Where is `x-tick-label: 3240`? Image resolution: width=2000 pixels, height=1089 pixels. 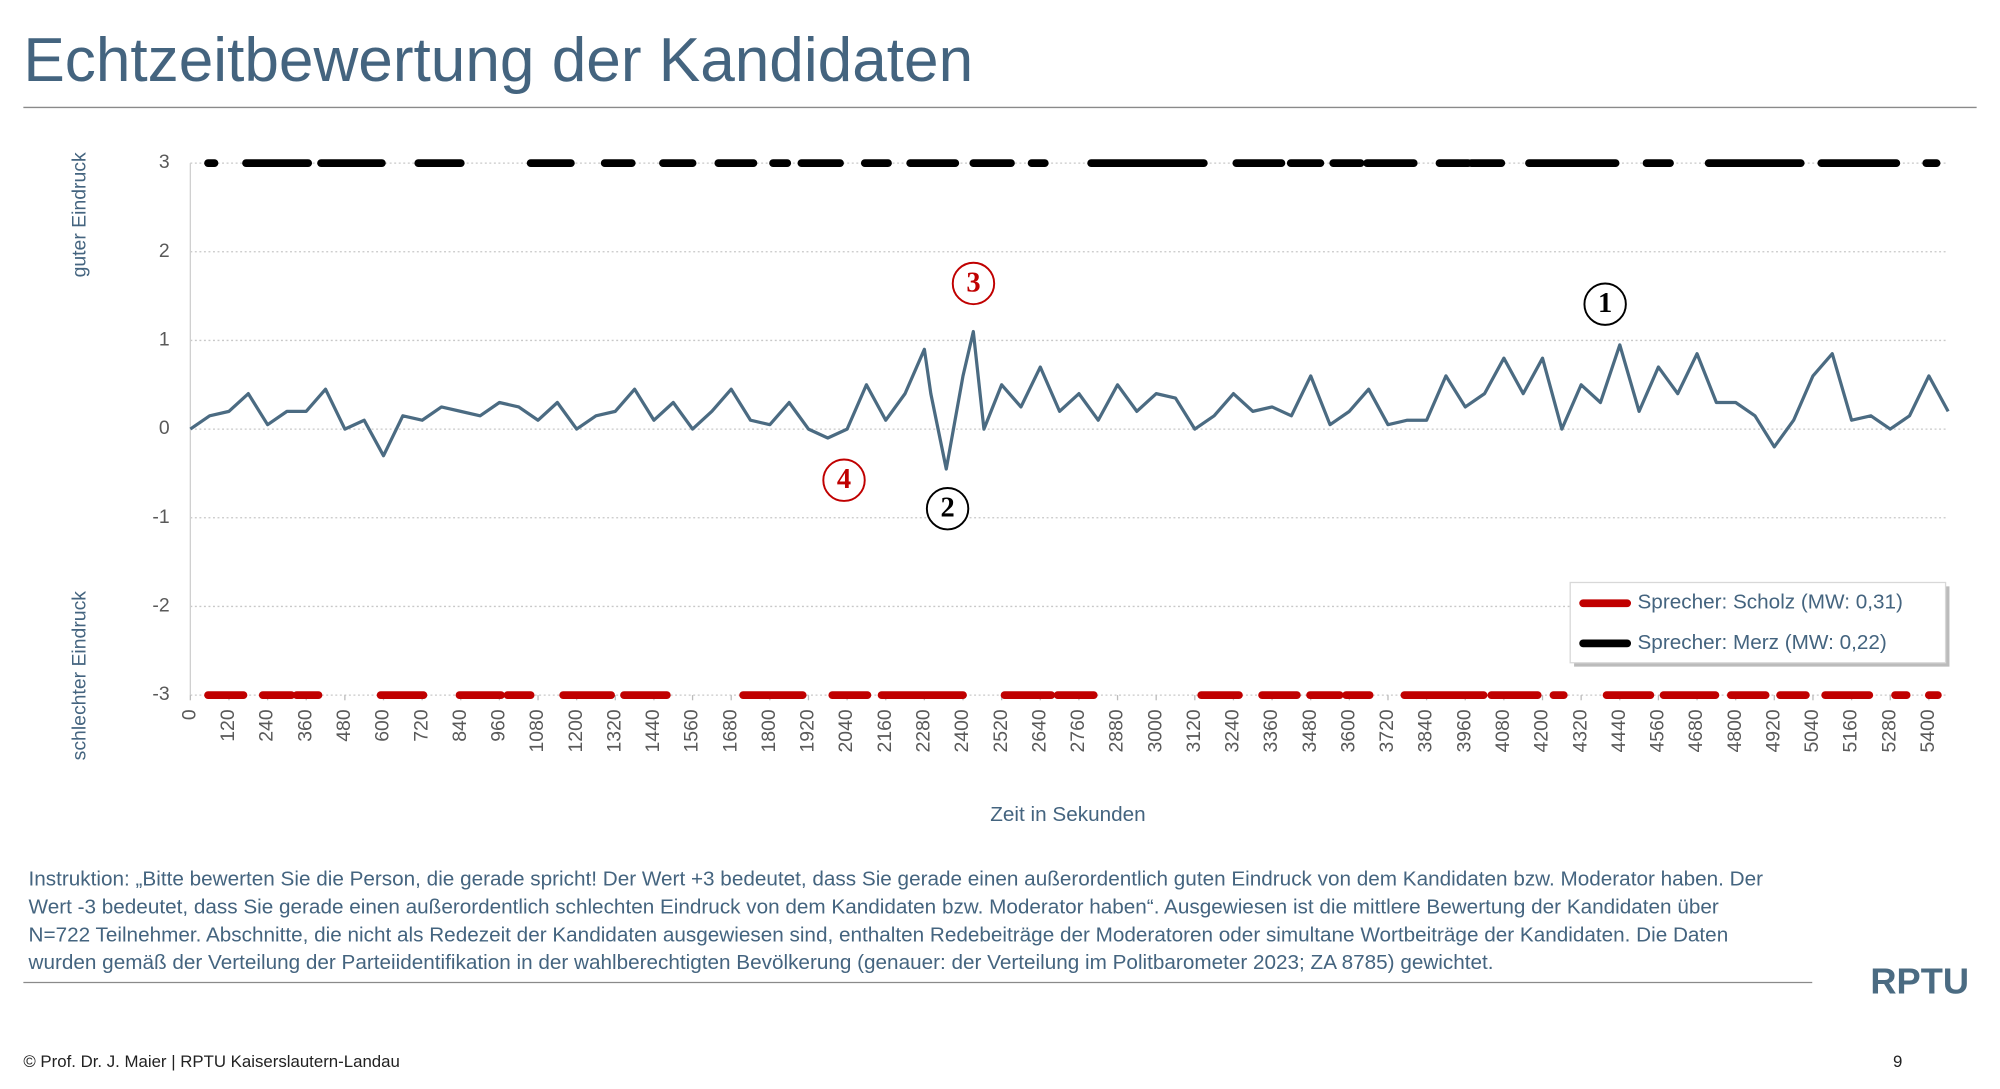
x-tick-label: 3240 is located at coordinates (1233, 730).